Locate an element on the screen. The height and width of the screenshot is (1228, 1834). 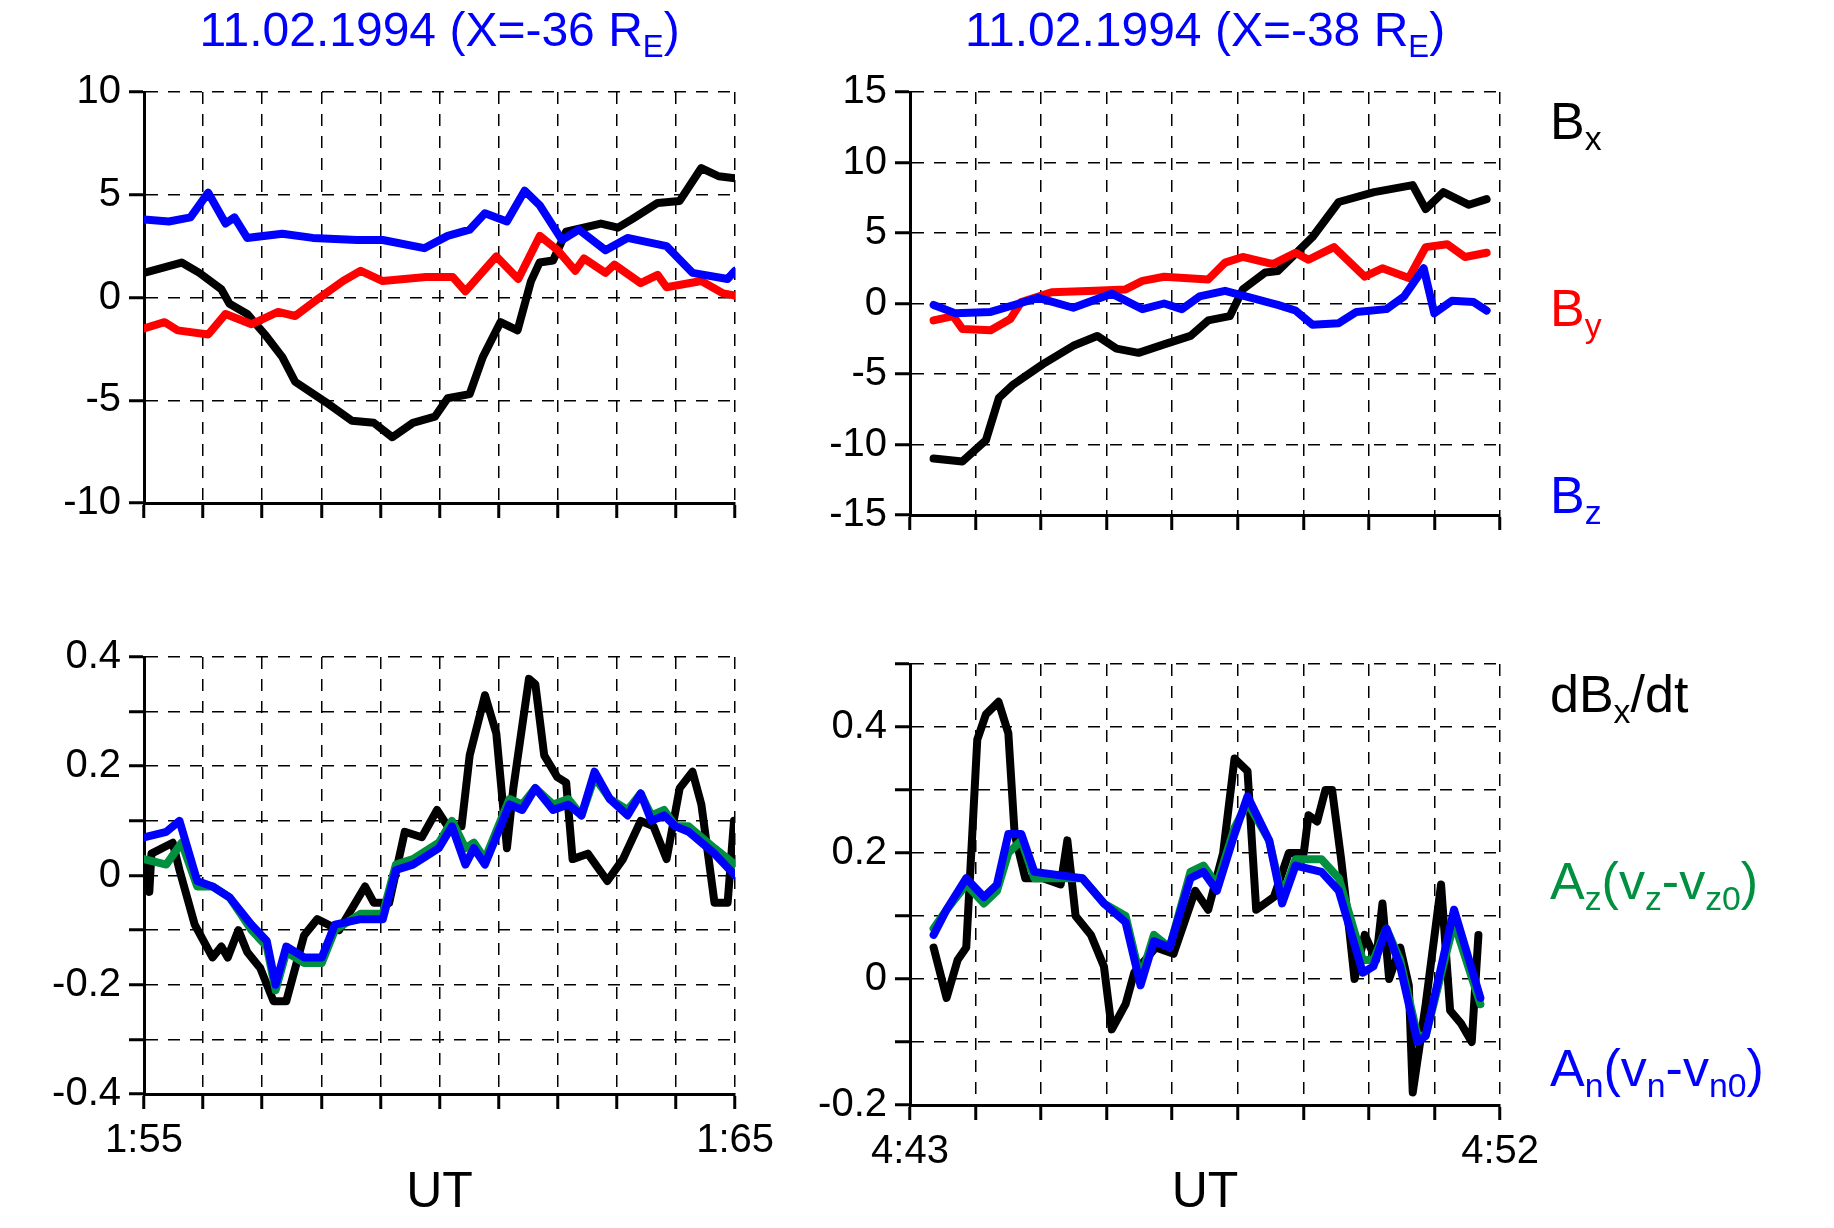
chart-title: 11.02.1994 (X=-38 R$_{E}$) is located at coordinates (1205, 33).